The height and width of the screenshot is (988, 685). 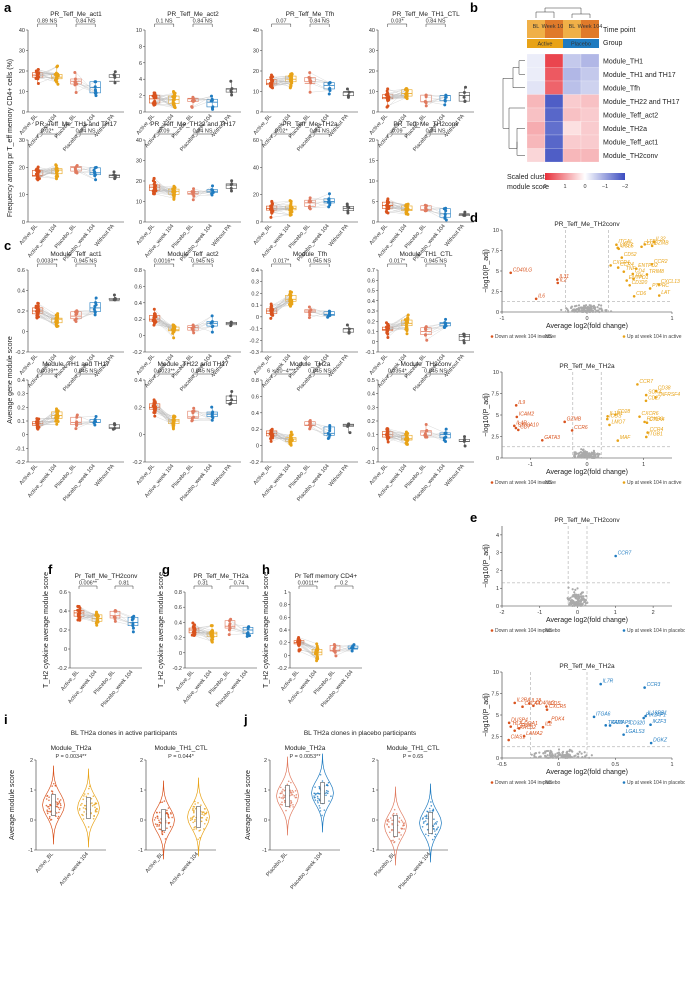 I want to click on up-point, so click(x=594, y=717).